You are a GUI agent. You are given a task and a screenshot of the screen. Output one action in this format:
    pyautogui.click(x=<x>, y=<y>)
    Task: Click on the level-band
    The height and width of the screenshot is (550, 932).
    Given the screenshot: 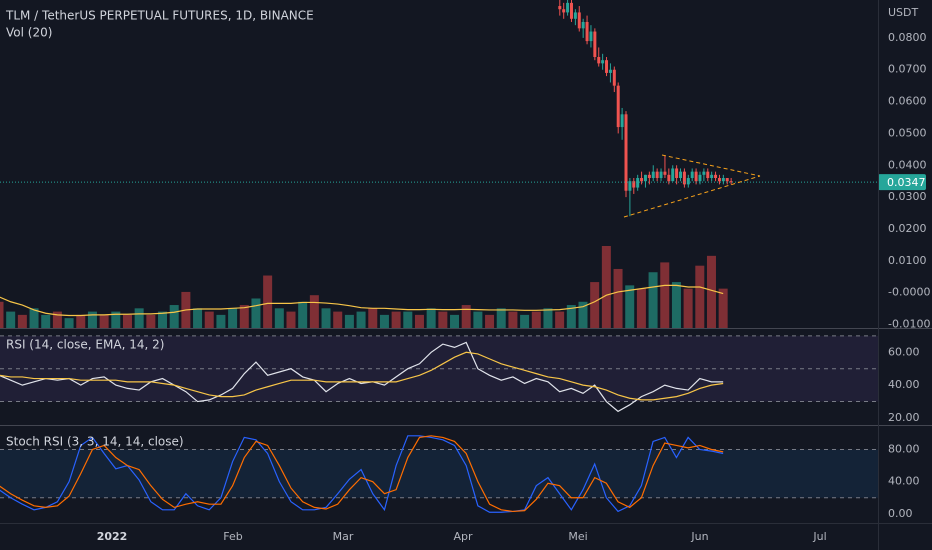 What is the action you would take?
    pyautogui.click(x=439, y=473)
    